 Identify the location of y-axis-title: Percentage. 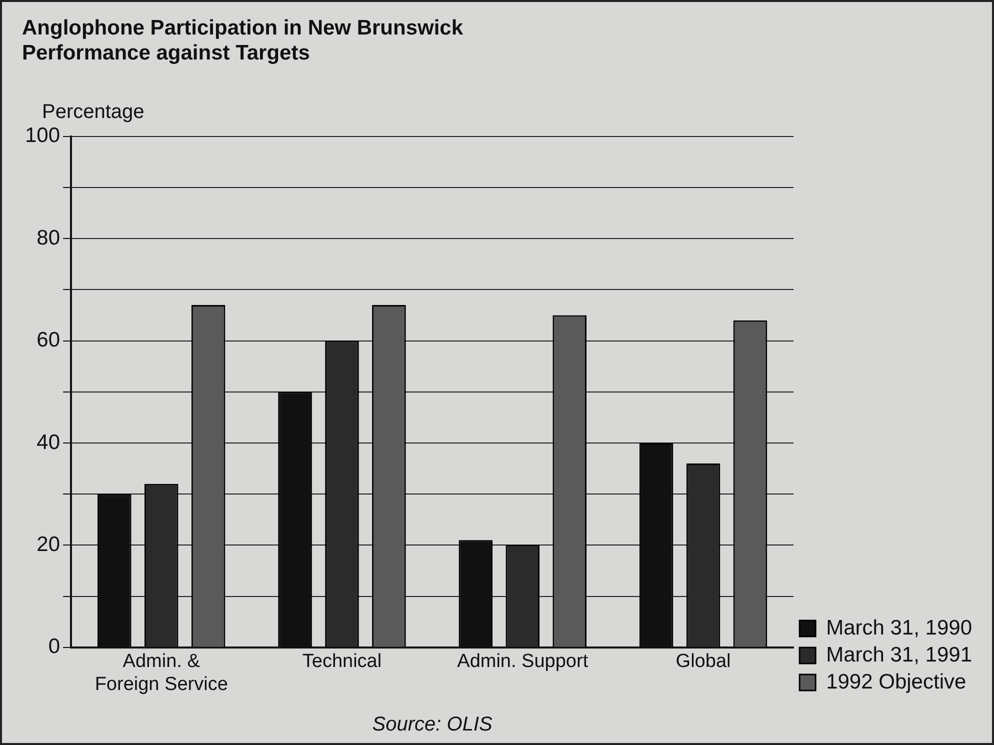
(93, 111).